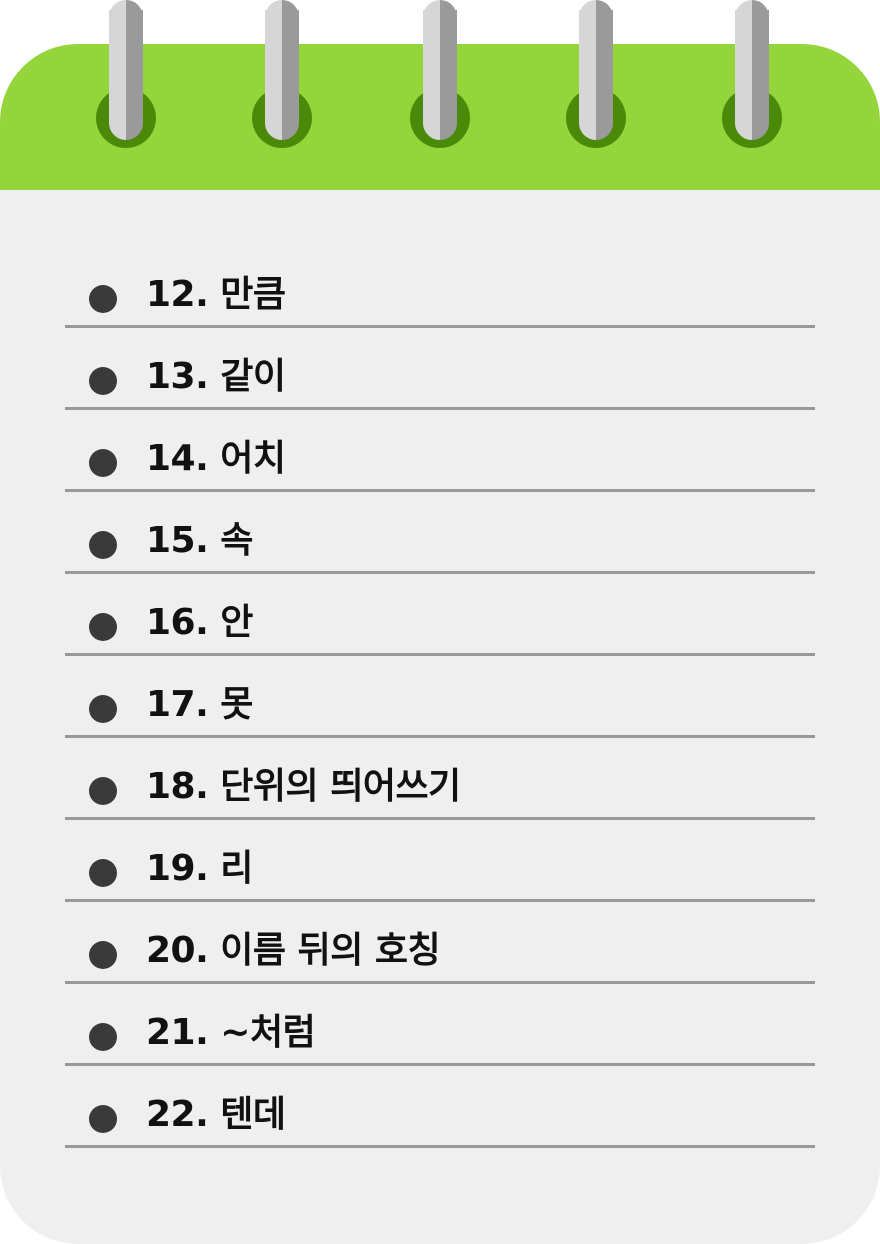 The height and width of the screenshot is (1244, 880). What do you see at coordinates (199, 622) in the screenshot?
I see `item-label: 16. 안` at bounding box center [199, 622].